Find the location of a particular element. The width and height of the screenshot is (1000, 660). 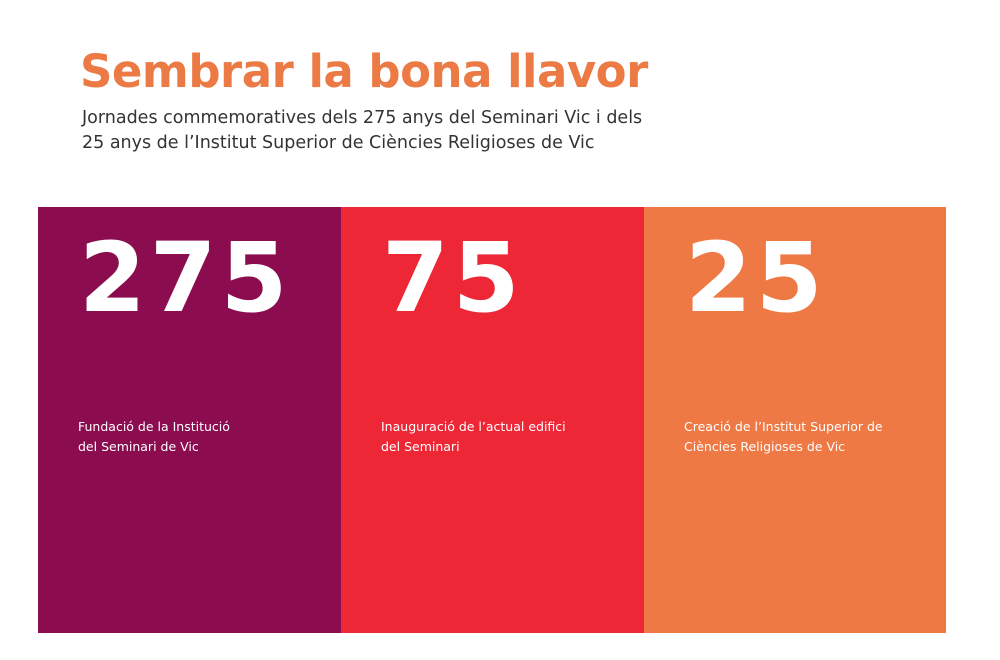

stat-caption-line: del Seminari de Vic is located at coordinates (138, 446).